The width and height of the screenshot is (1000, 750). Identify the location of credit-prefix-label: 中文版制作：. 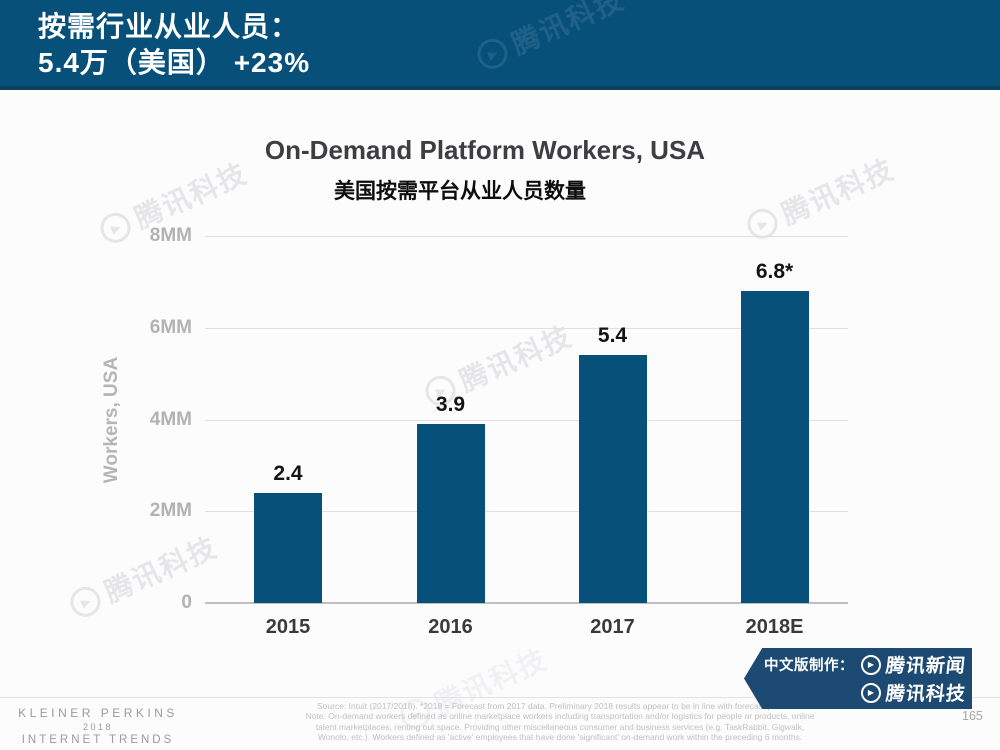
(809, 666).